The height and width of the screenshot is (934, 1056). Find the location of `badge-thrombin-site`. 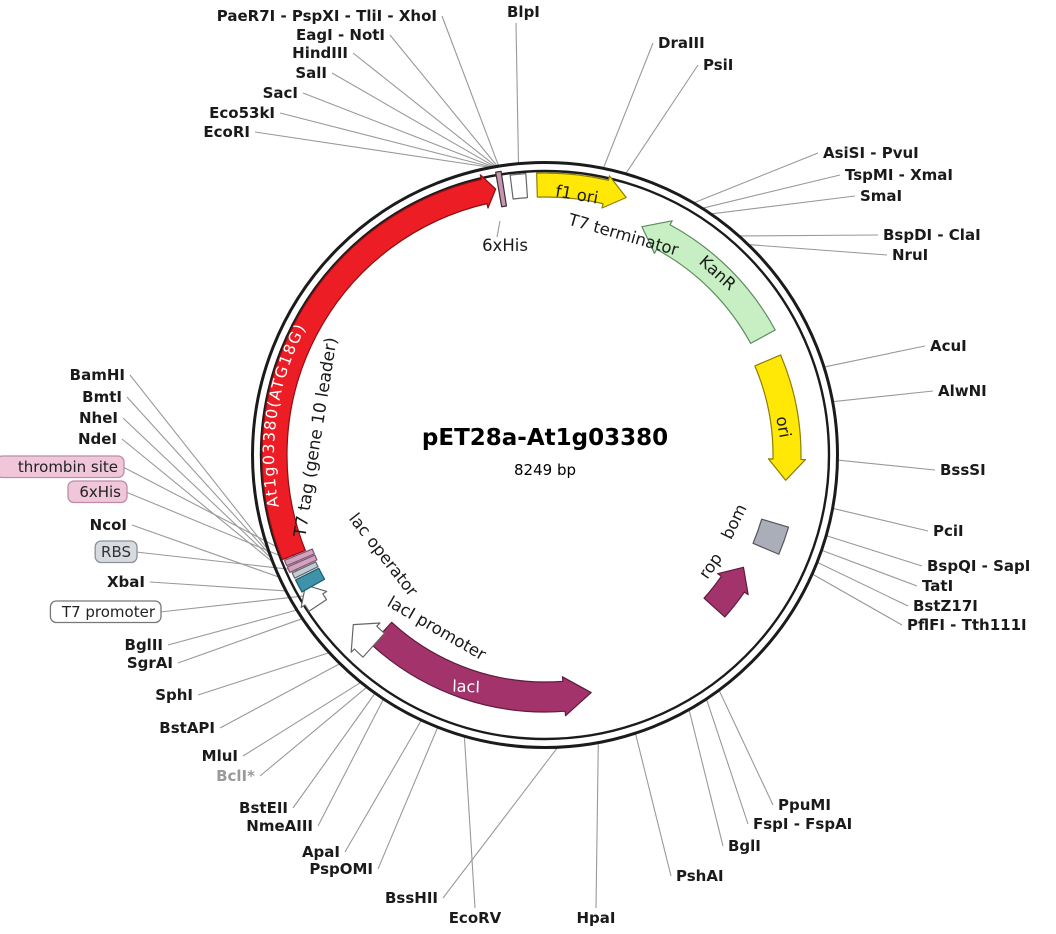

badge-thrombin-site is located at coordinates (62, 467).